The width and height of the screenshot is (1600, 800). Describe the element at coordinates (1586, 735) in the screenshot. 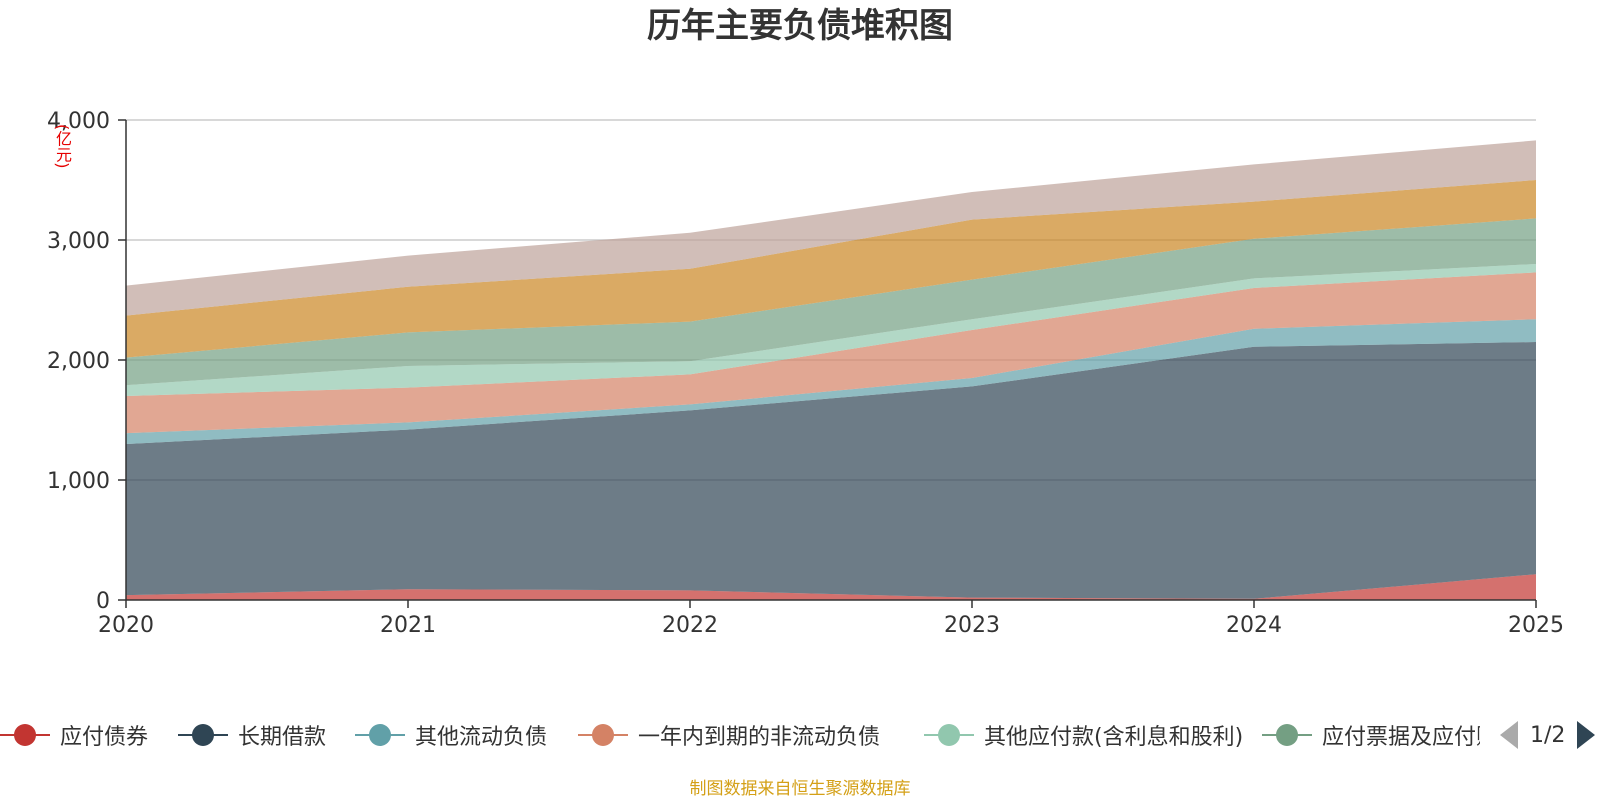

I see `pager-next-icon` at that location.